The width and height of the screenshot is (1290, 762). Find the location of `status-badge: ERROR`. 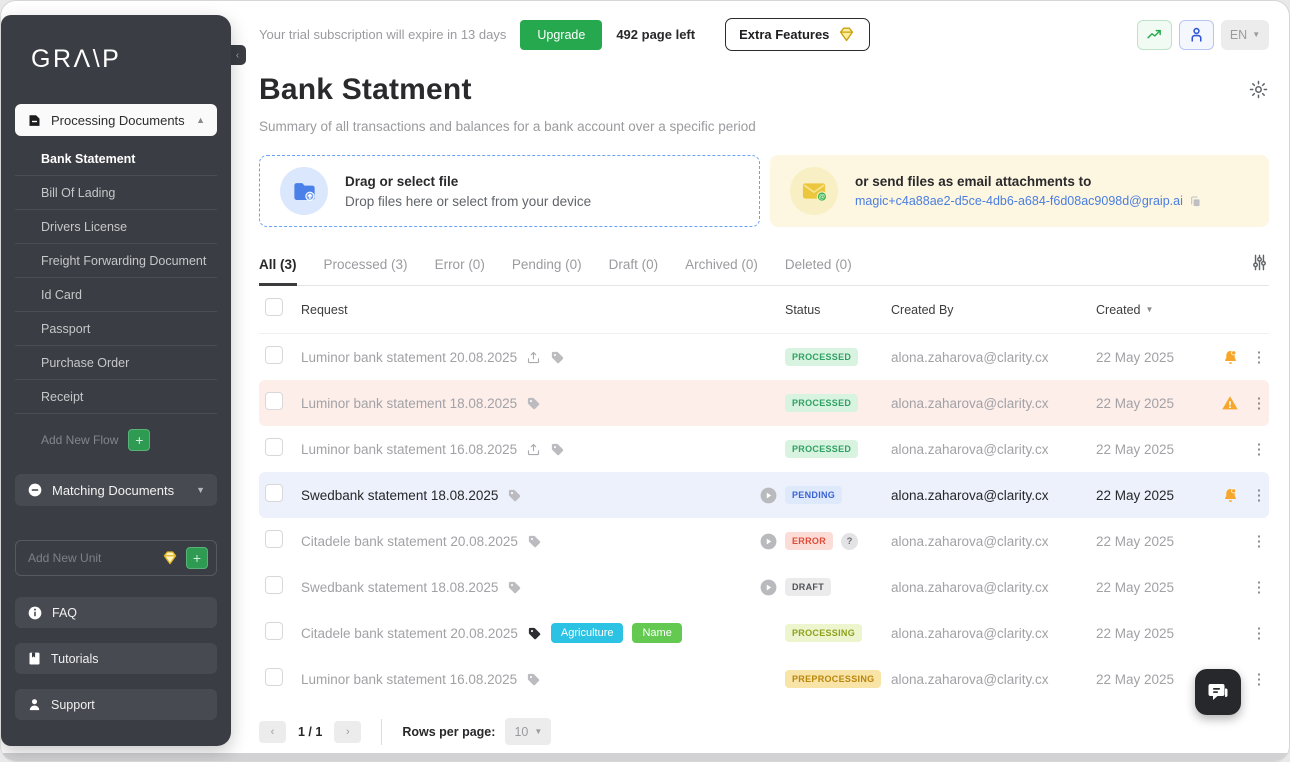

status-badge: ERROR is located at coordinates (809, 541).